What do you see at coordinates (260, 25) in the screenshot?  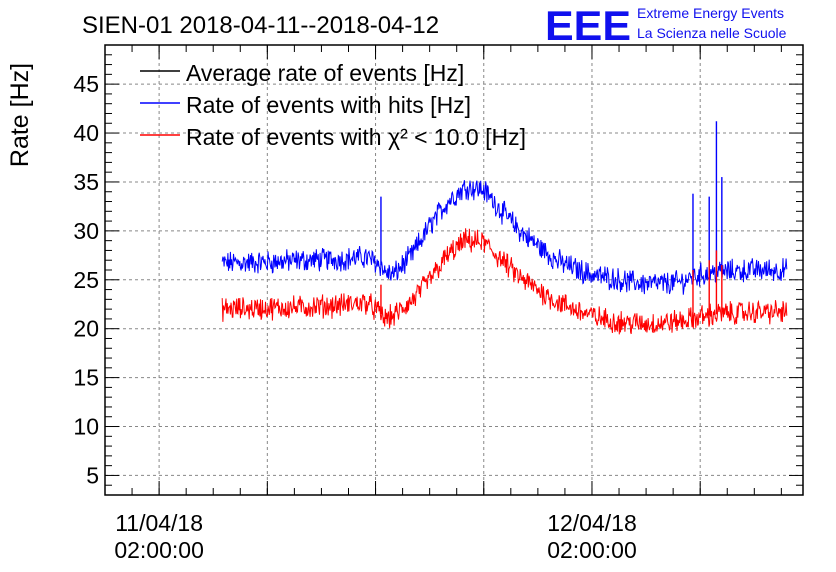 I see `chart-title: SIEN-01 2018-04-11--2018-04-12` at bounding box center [260, 25].